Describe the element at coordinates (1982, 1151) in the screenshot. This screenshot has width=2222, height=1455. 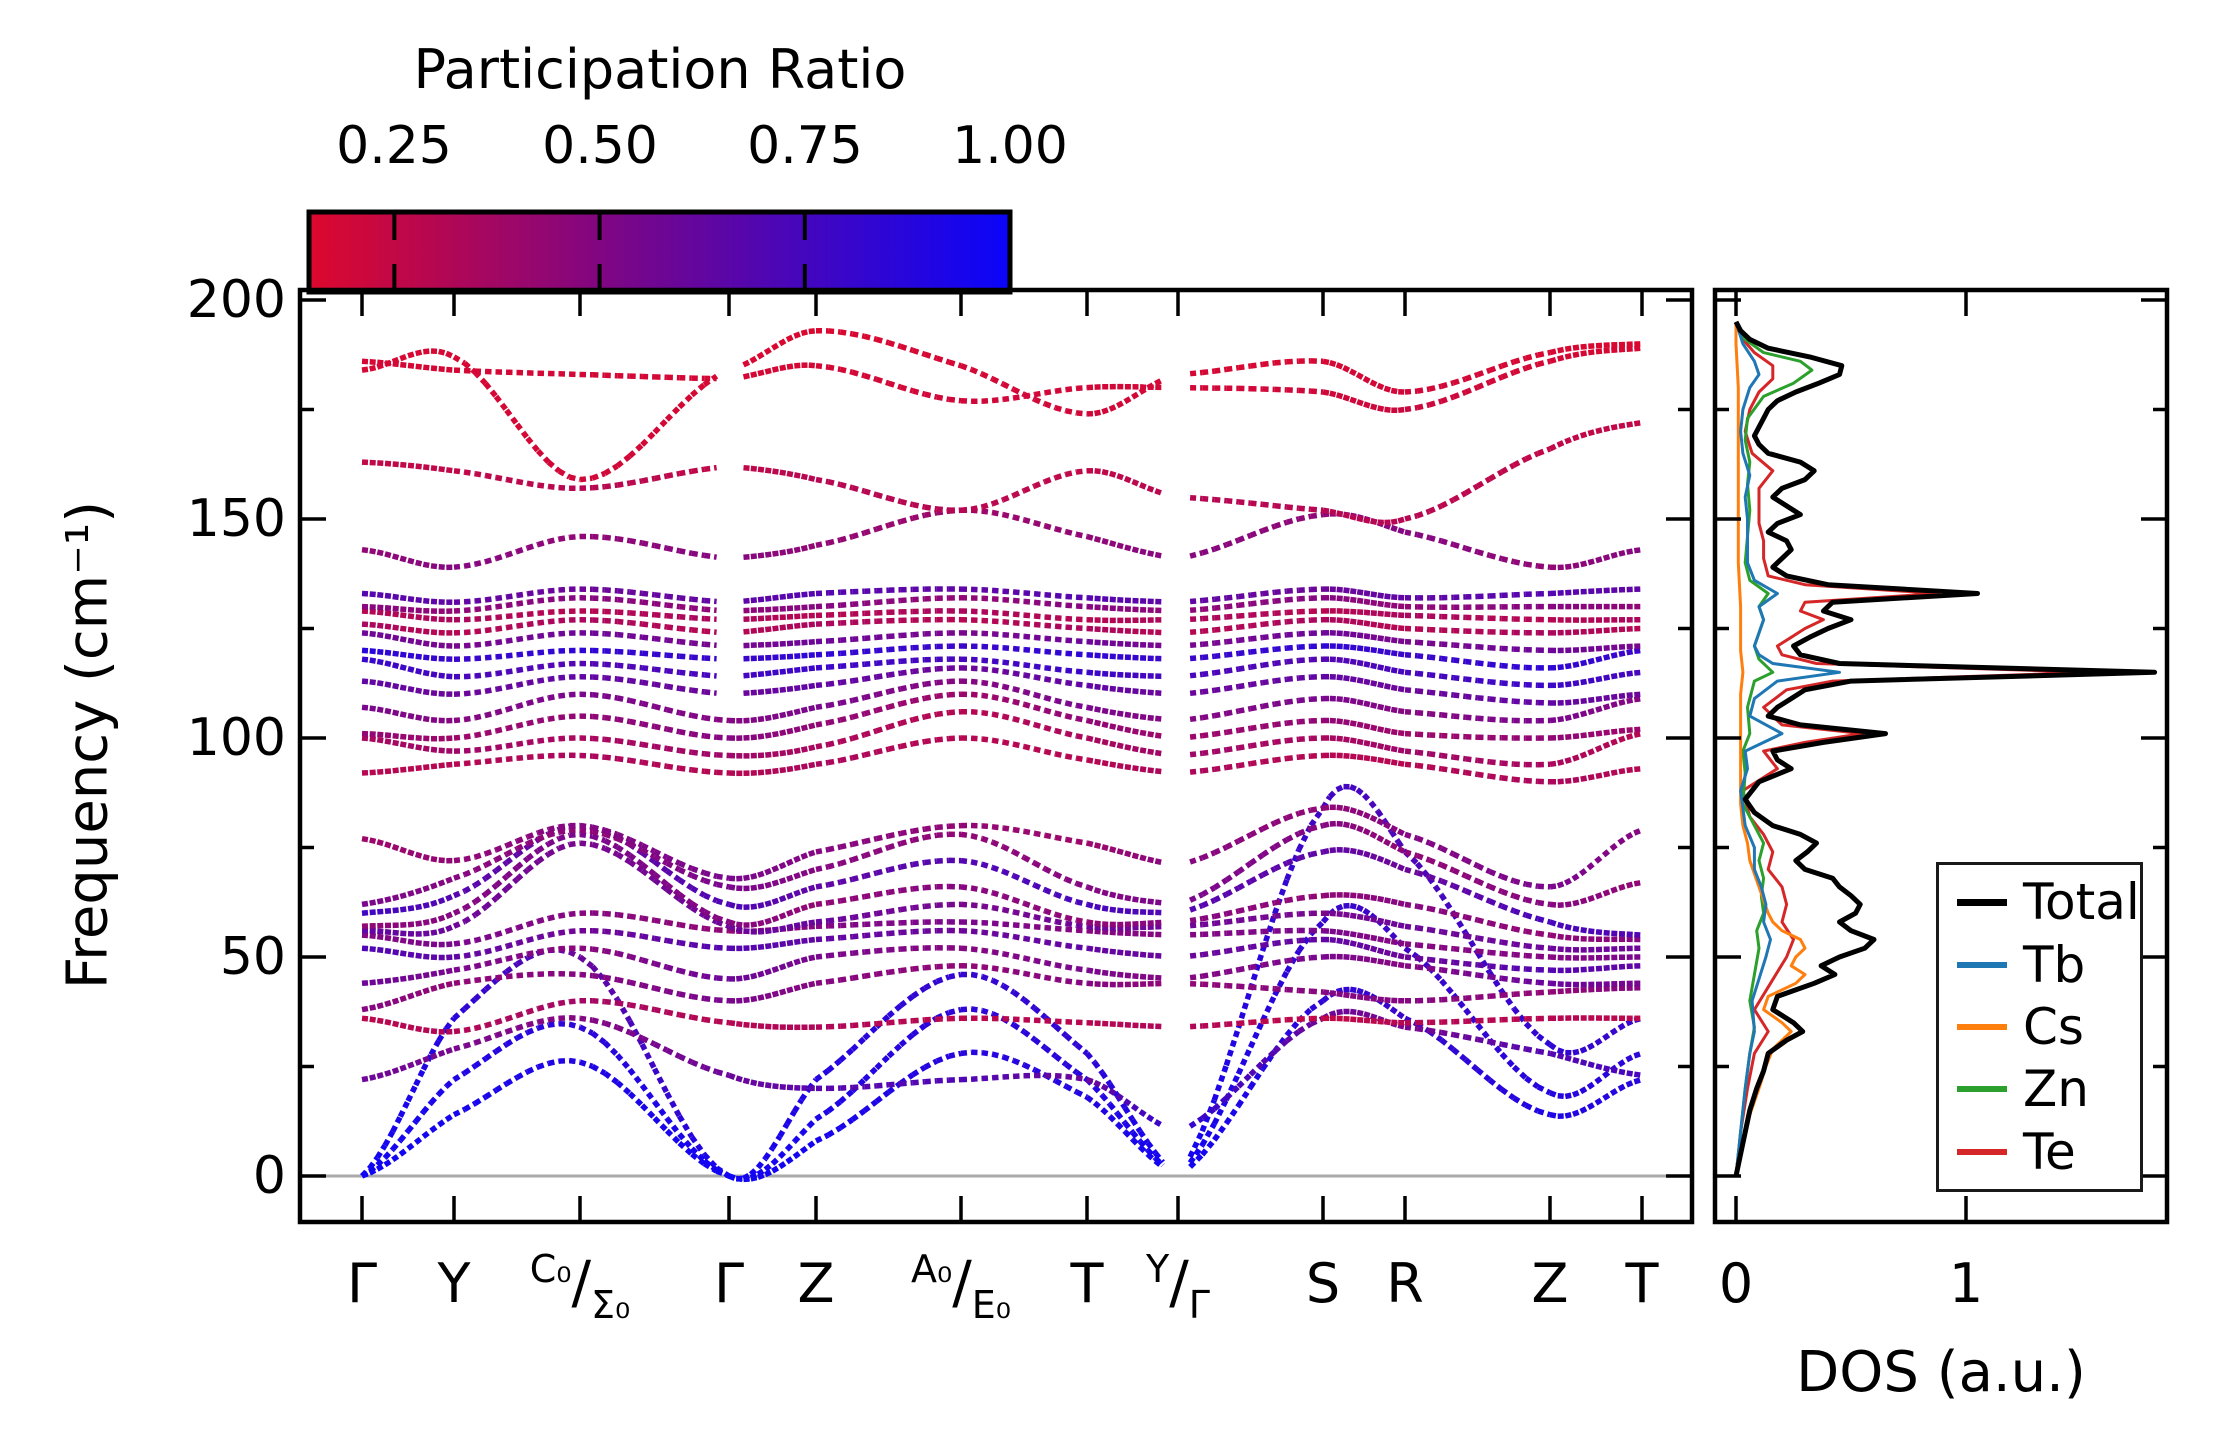
I see `te-line-swatch` at that location.